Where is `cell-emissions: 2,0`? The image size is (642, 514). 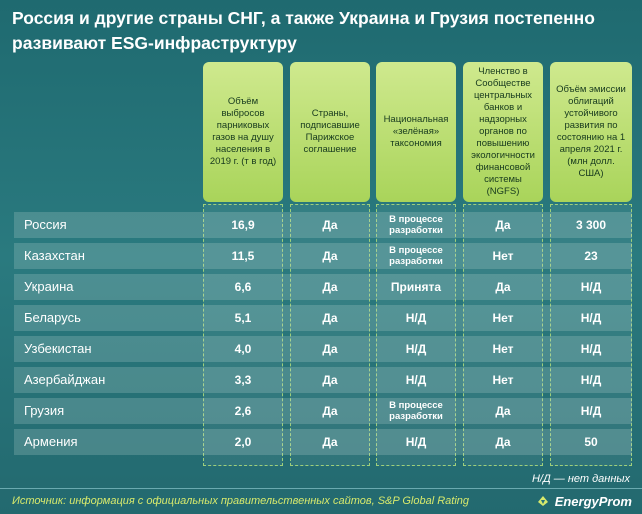 cell-emissions: 2,0 is located at coordinates (243, 442).